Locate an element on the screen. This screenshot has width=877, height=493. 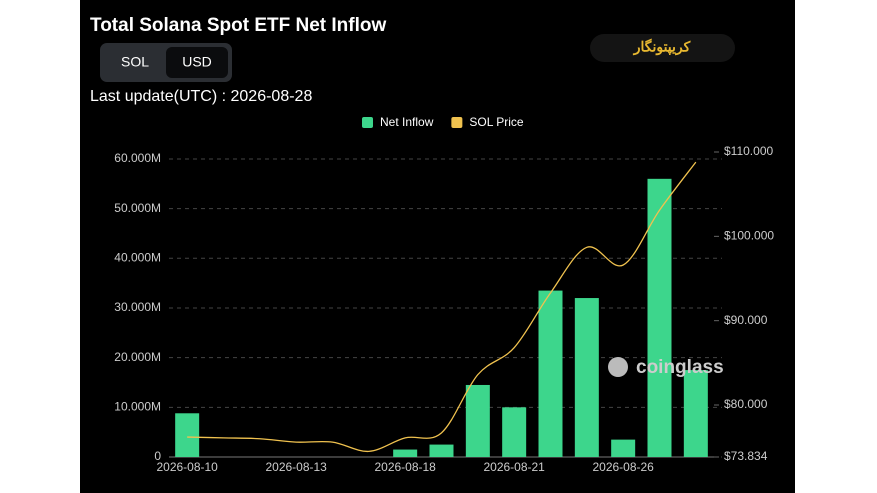
y-tick-label: 20.000M is located at coordinates (137, 357).